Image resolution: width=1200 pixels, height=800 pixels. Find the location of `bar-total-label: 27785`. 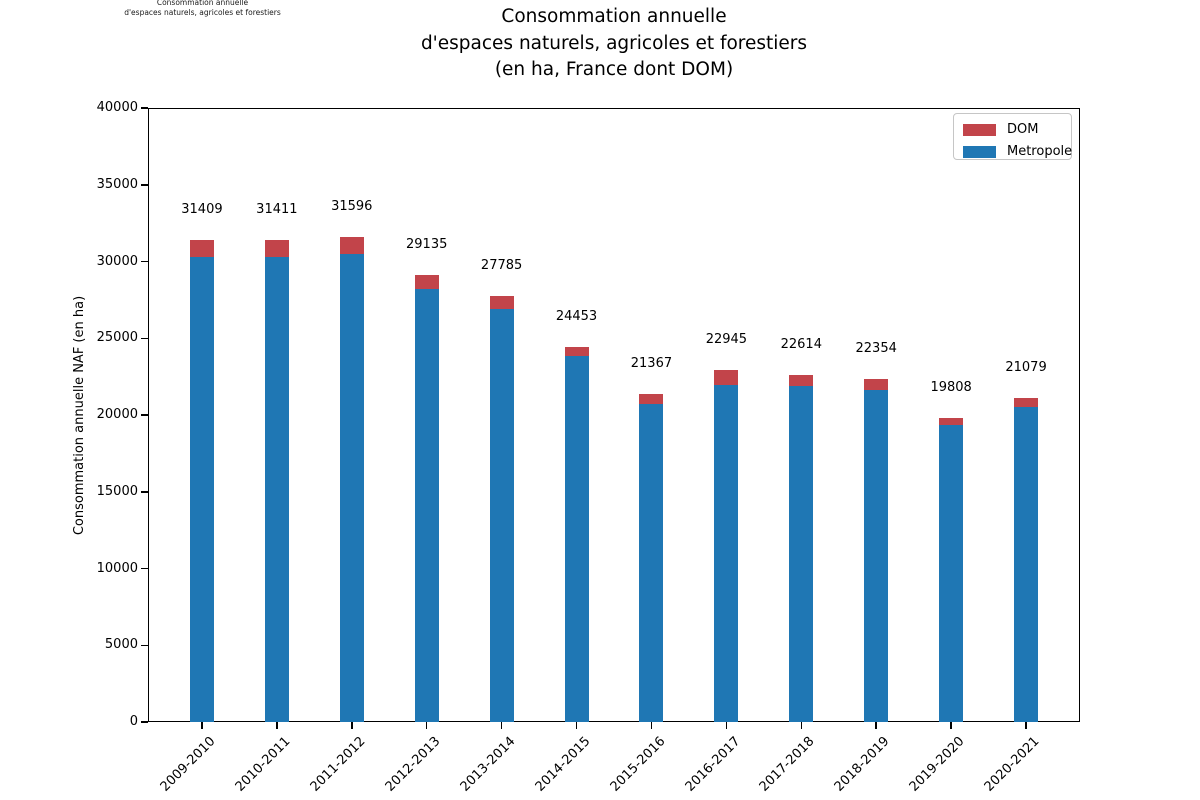

bar-total-label: 27785 is located at coordinates (501, 265).